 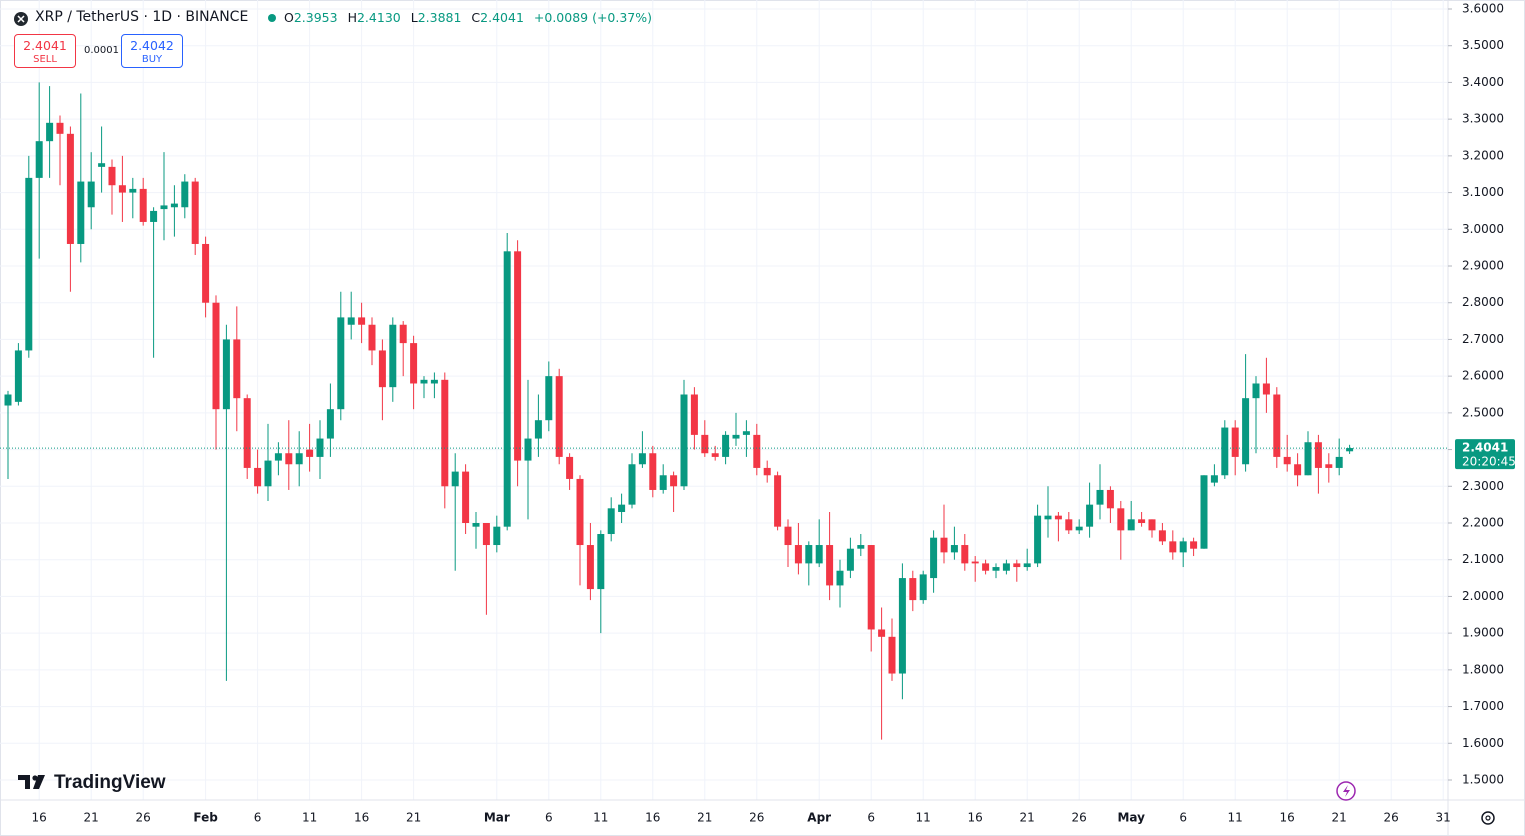 What do you see at coordinates (142, 17) in the screenshot?
I see `symbol-title: XRP / TetherUS · 1D · BINANCE` at bounding box center [142, 17].